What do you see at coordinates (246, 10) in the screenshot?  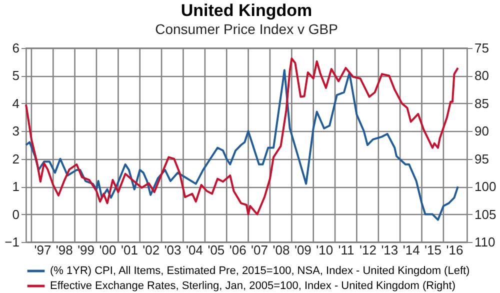 I see `chart-title: United Kingdom` at bounding box center [246, 10].